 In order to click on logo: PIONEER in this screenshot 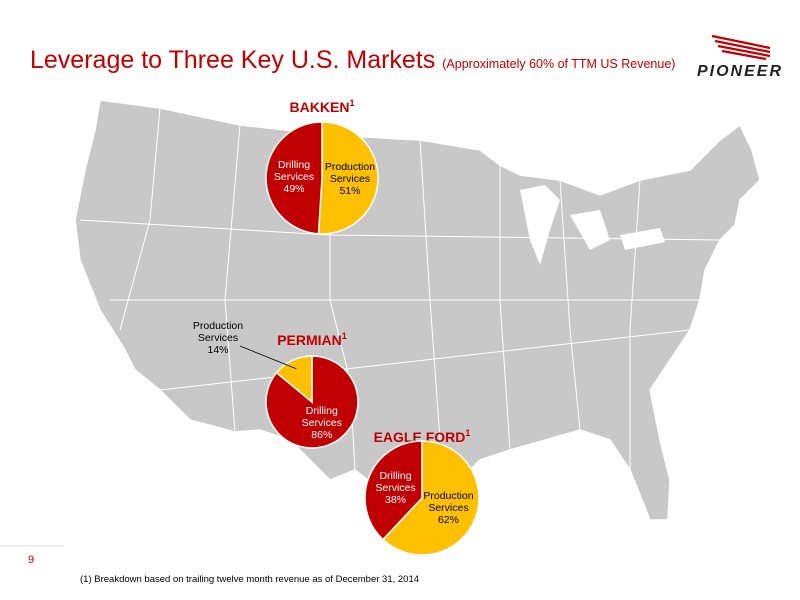, I will do `click(740, 57)`.